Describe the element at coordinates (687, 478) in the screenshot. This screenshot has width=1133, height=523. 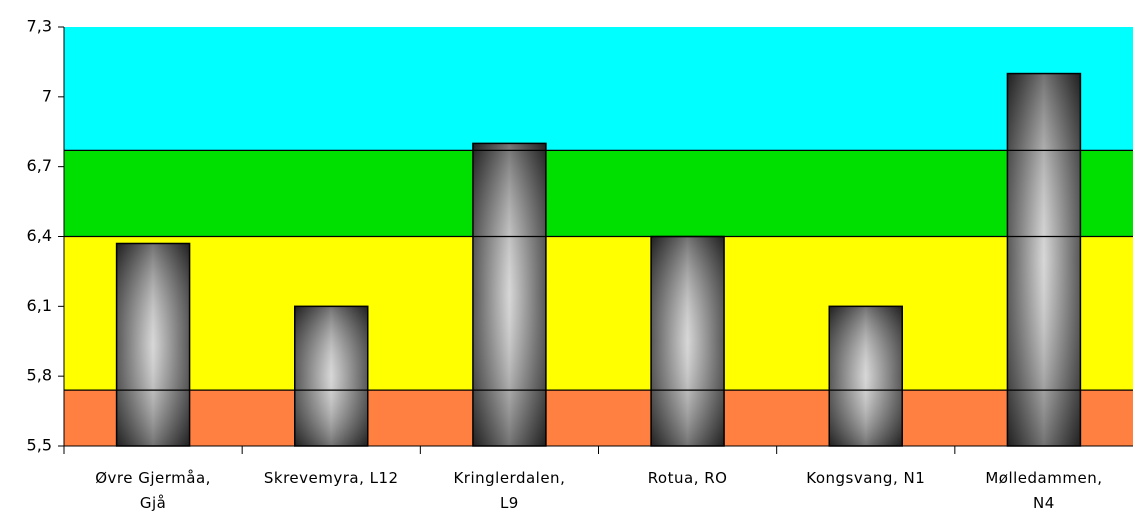
I see `x-tick-label: Rotua, RO` at that location.